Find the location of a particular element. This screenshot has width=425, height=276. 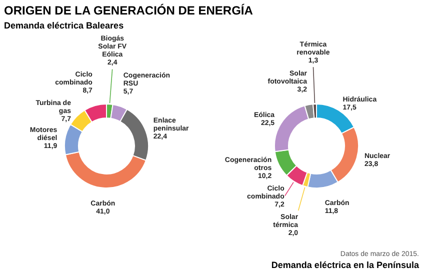

text: Demanda eléctrica en la Península is located at coordinates (345, 265).